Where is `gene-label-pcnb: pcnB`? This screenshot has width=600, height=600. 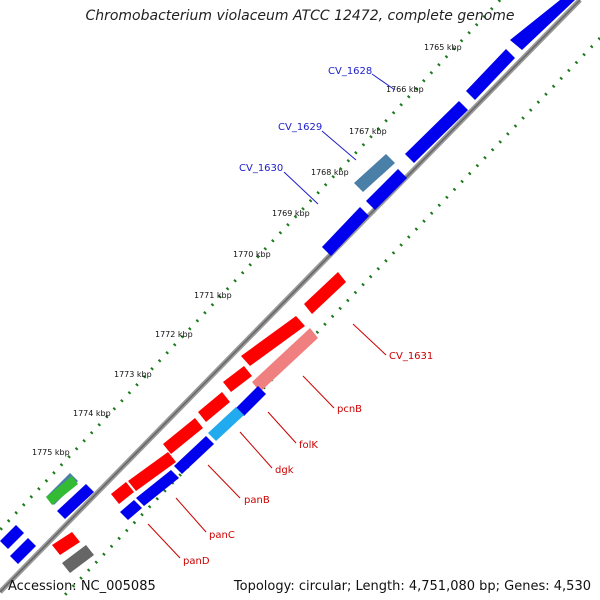 gene-label-pcnb: pcnB is located at coordinates (349, 409).